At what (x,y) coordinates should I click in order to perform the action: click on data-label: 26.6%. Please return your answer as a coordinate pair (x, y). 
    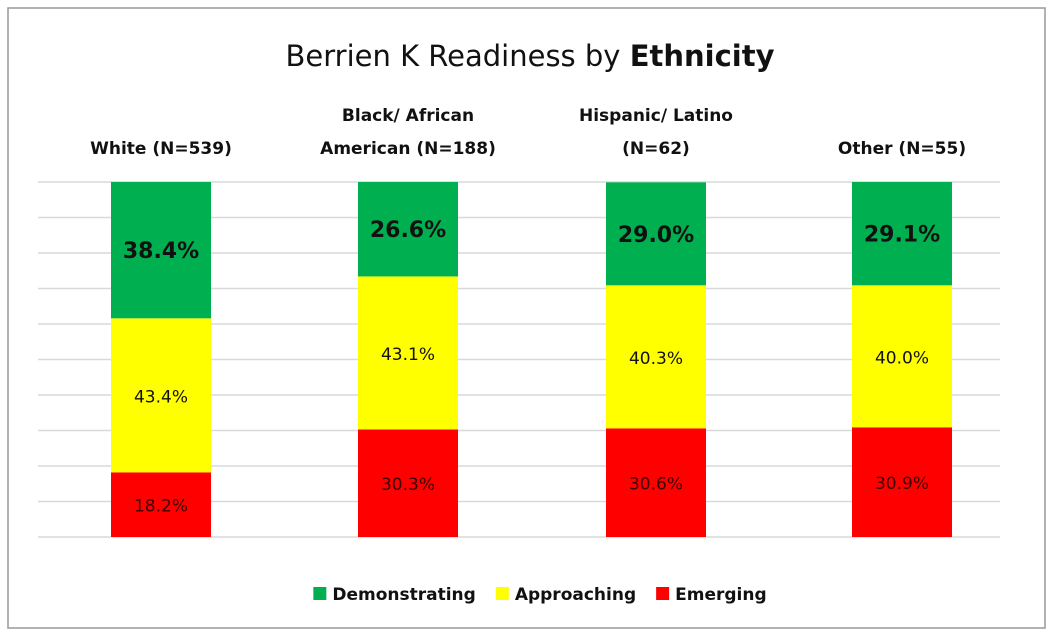
    Looking at the image, I should click on (408, 230).